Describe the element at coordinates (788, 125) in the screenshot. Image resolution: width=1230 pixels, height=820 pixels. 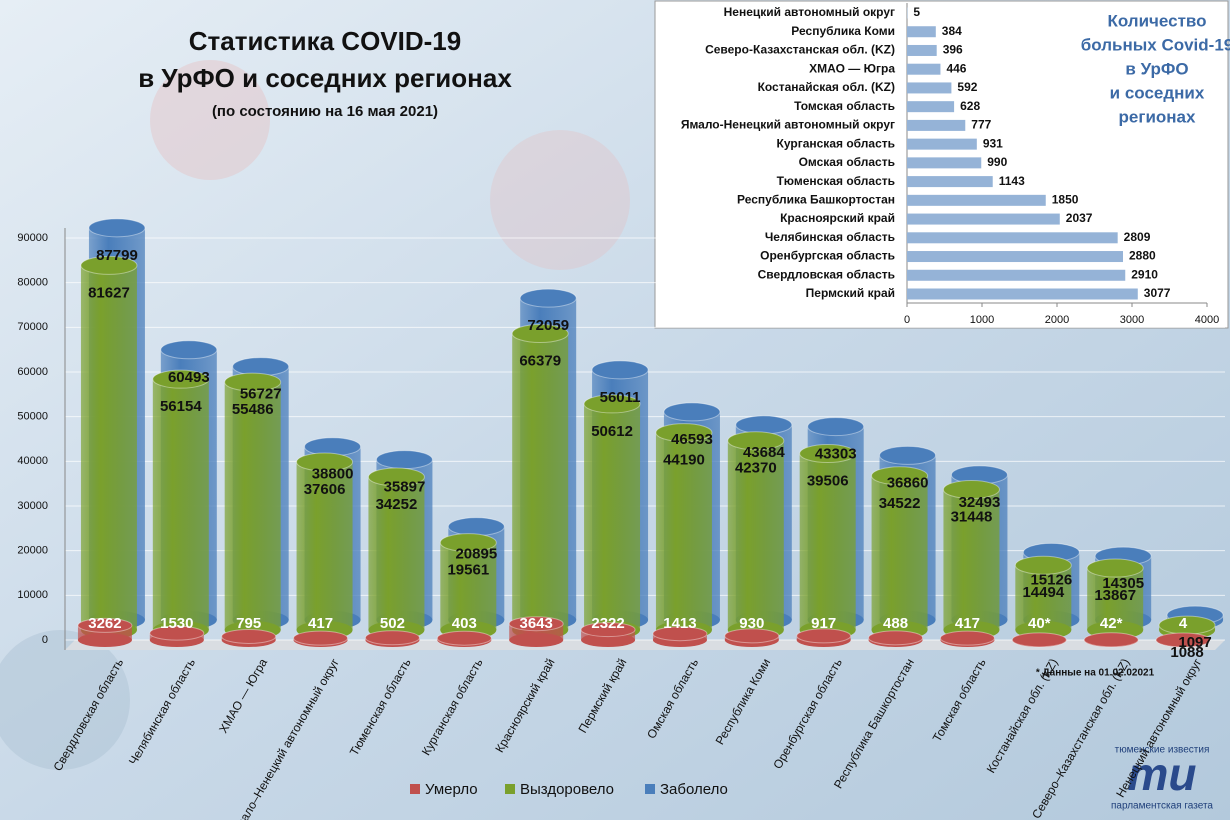
I see `y-tick-label: Ямало-Ненецкий автономный округ` at that location.